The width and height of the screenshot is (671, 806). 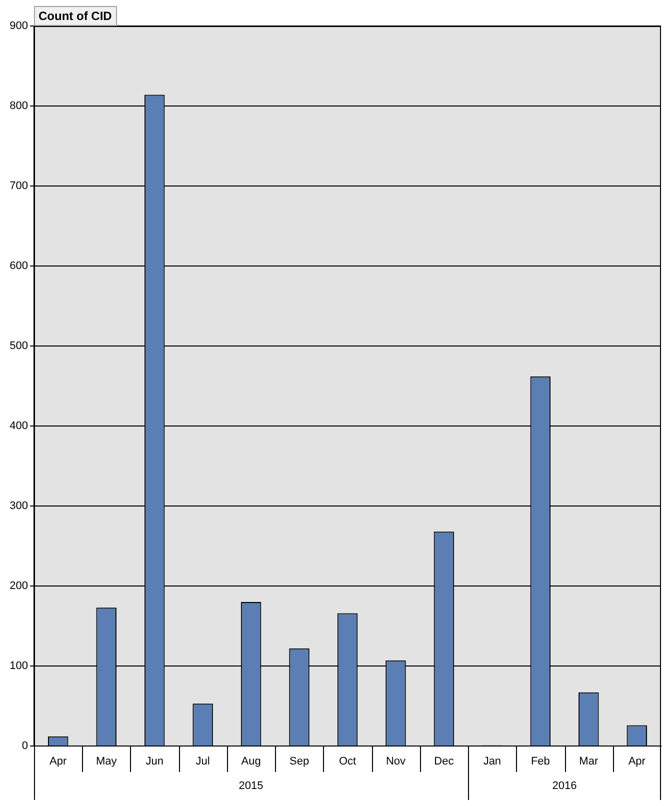 I want to click on y-tick-label: 600, so click(x=19, y=266).